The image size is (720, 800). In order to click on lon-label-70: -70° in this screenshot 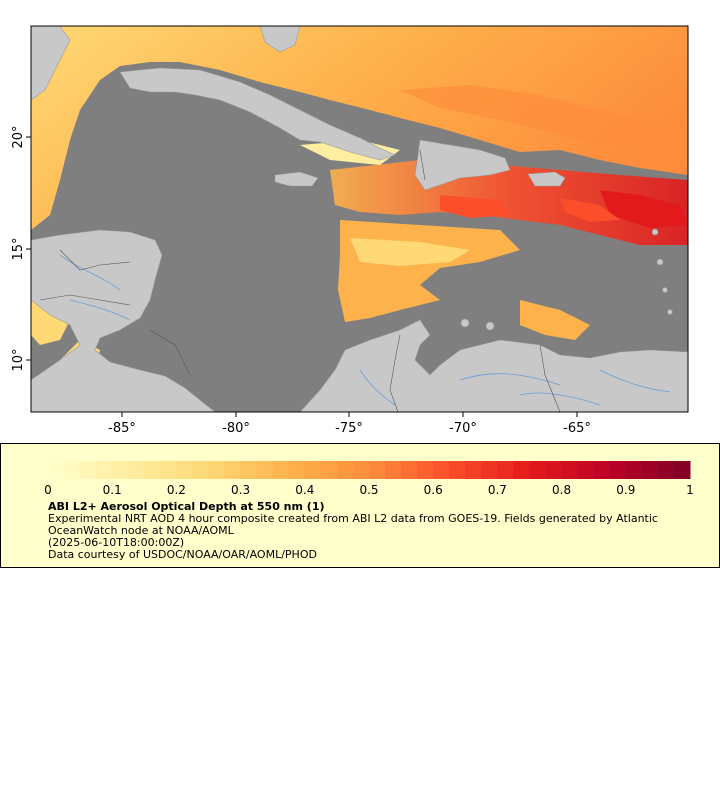, I will do `click(463, 428)`.